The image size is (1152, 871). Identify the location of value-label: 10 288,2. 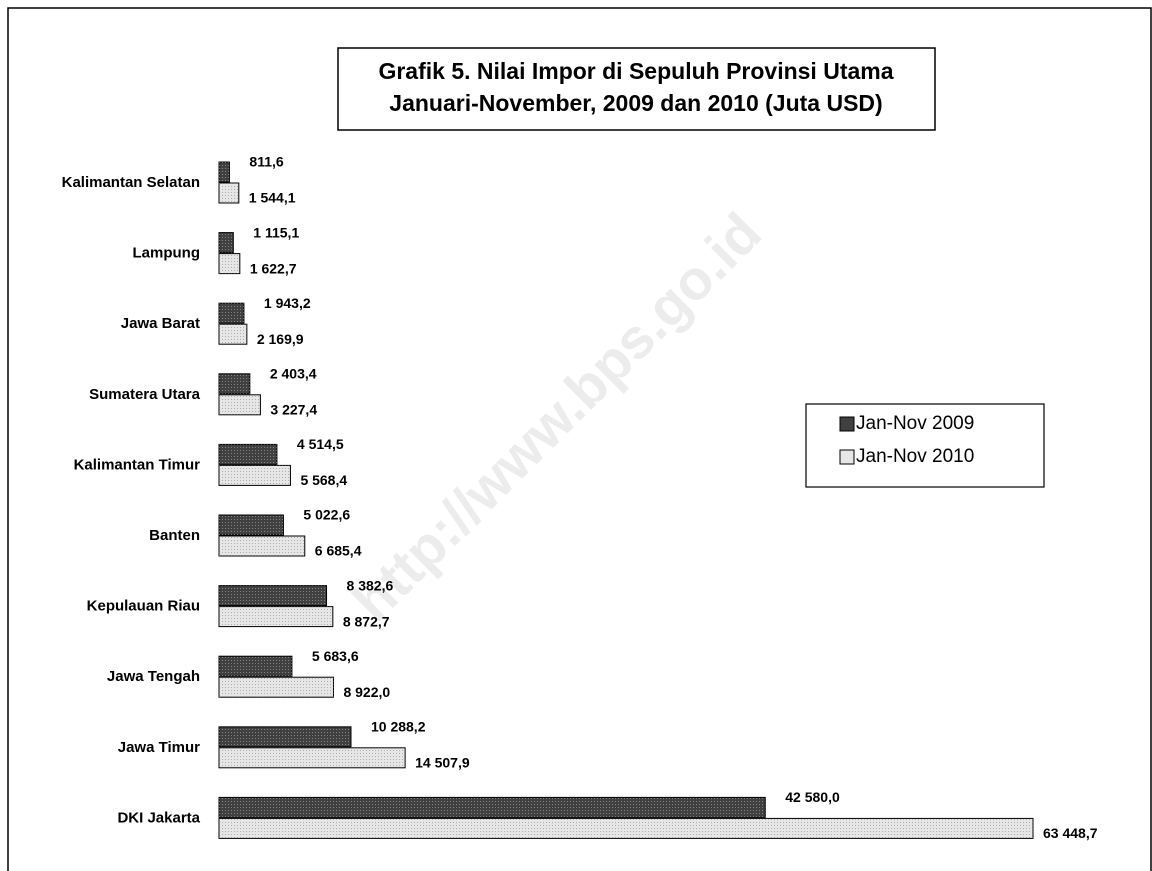
(398, 727).